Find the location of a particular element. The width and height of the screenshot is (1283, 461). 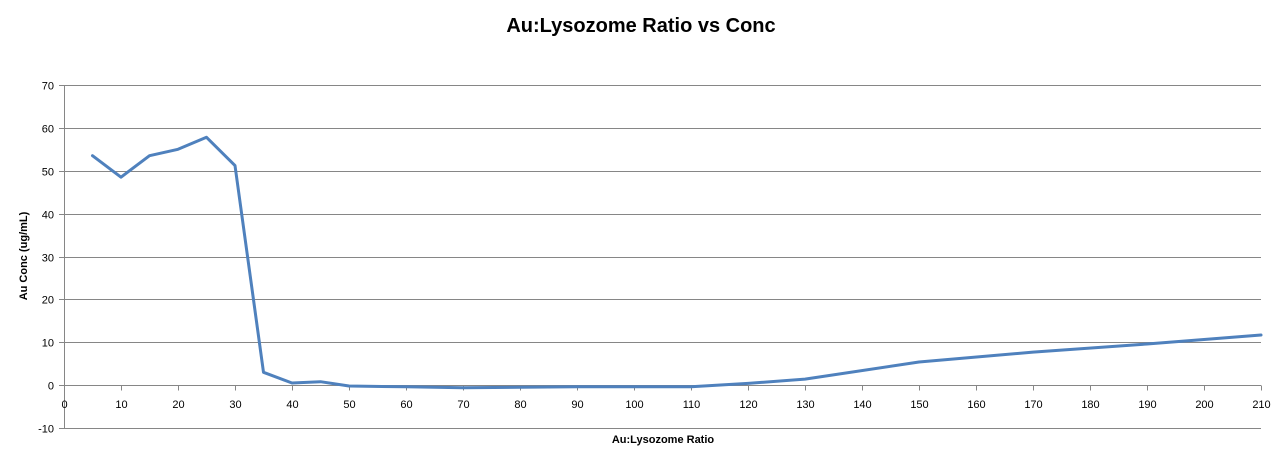

x-tick-label: 190 is located at coordinates (1147, 405).